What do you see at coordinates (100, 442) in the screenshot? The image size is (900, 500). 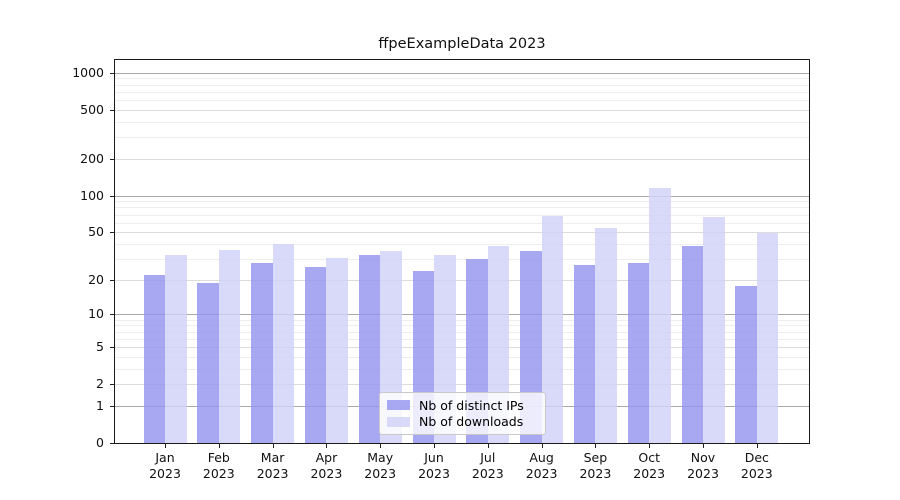 I see `y-tick-label: 0` at bounding box center [100, 442].